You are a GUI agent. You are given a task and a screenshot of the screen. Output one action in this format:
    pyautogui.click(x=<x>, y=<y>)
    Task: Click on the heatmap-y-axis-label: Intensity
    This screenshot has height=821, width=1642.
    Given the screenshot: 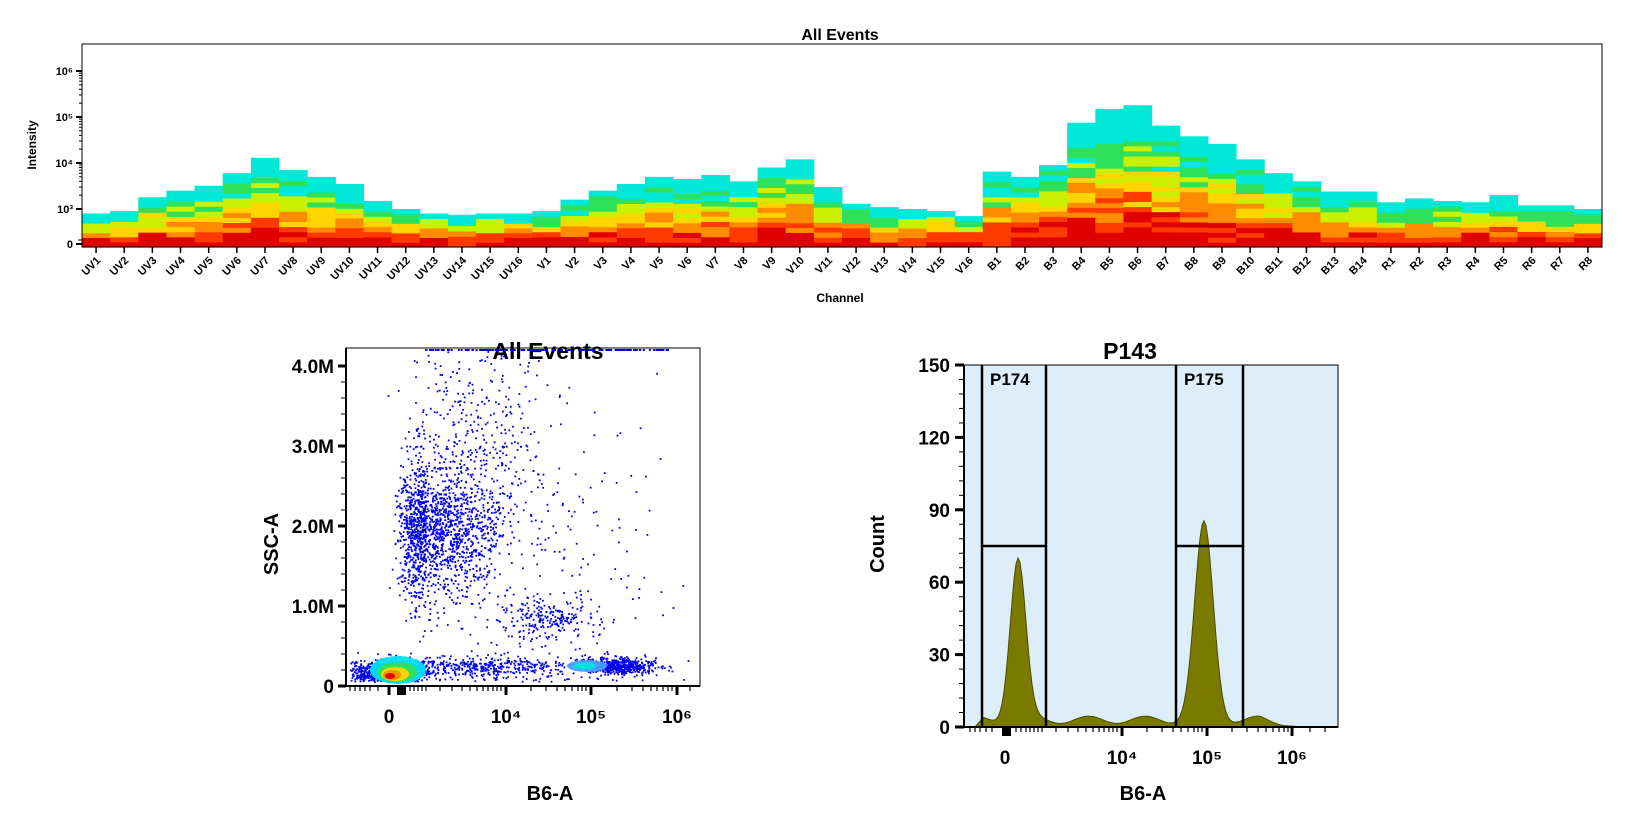 What is the action you would take?
    pyautogui.click(x=32, y=145)
    